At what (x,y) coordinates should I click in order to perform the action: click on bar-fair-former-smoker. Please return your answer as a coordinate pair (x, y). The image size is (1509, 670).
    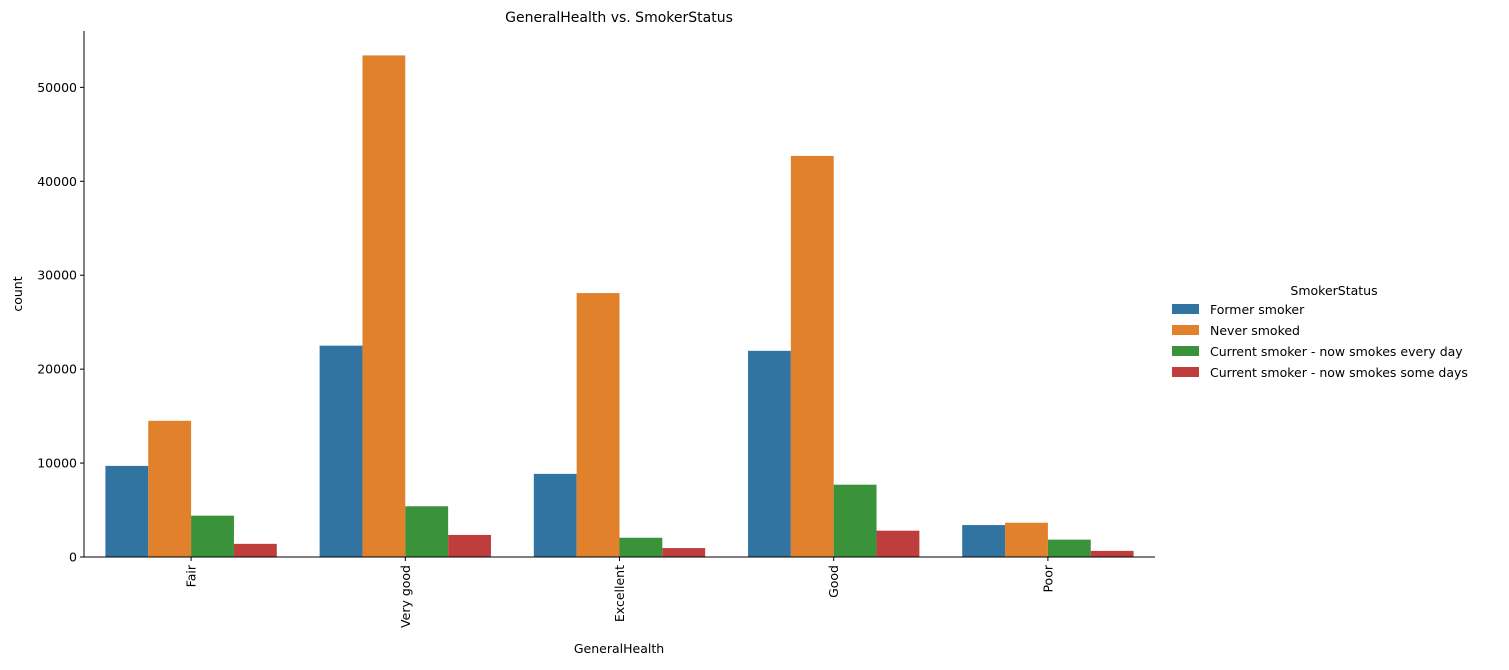
    Looking at the image, I should click on (127, 511).